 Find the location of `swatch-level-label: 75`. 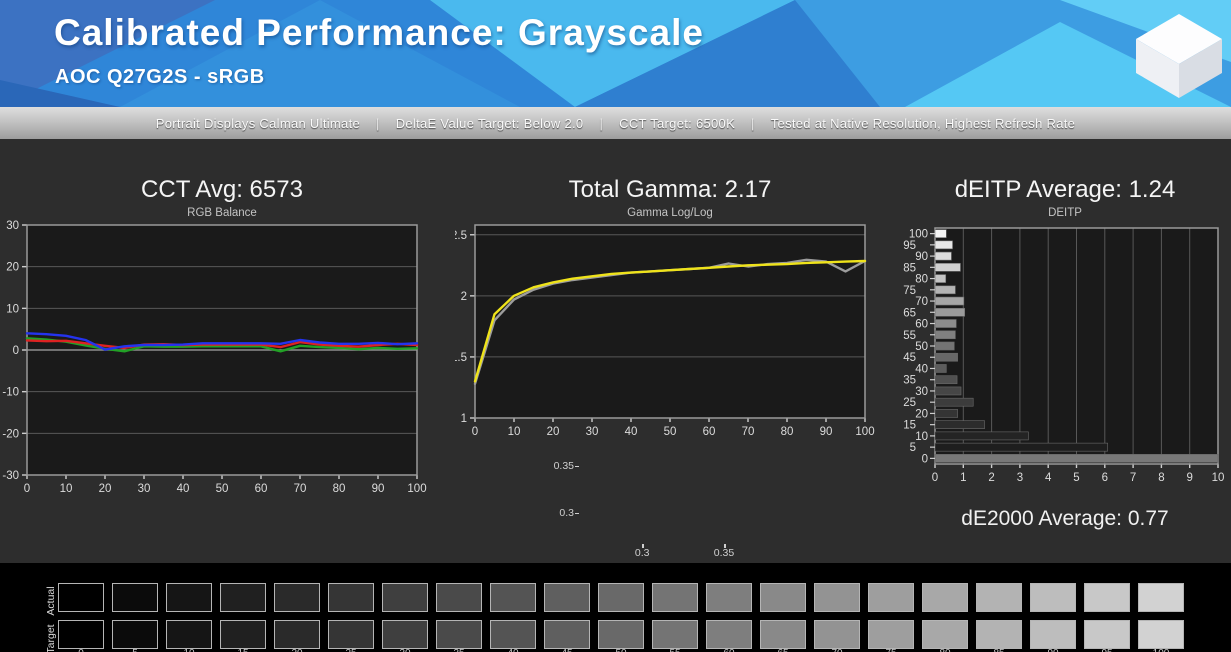

swatch-level-label: 75 is located at coordinates (891, 650).